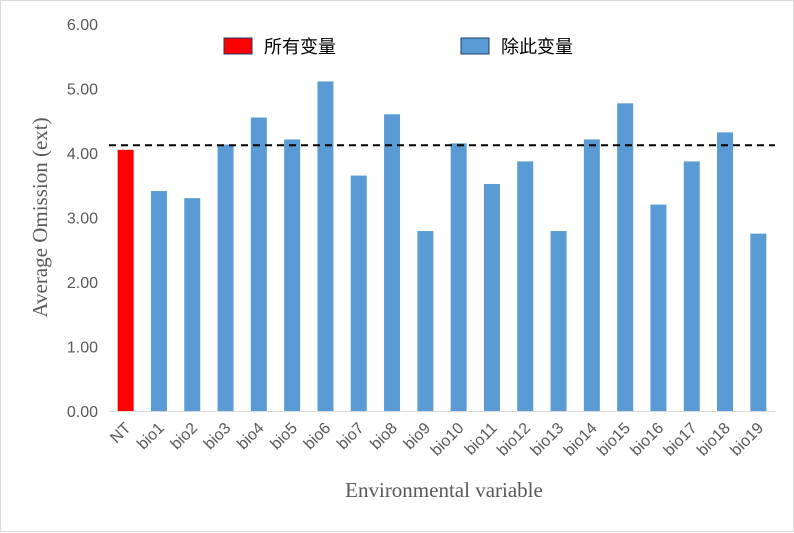  Describe the element at coordinates (158, 301) in the screenshot. I see `bar-bio1` at that location.